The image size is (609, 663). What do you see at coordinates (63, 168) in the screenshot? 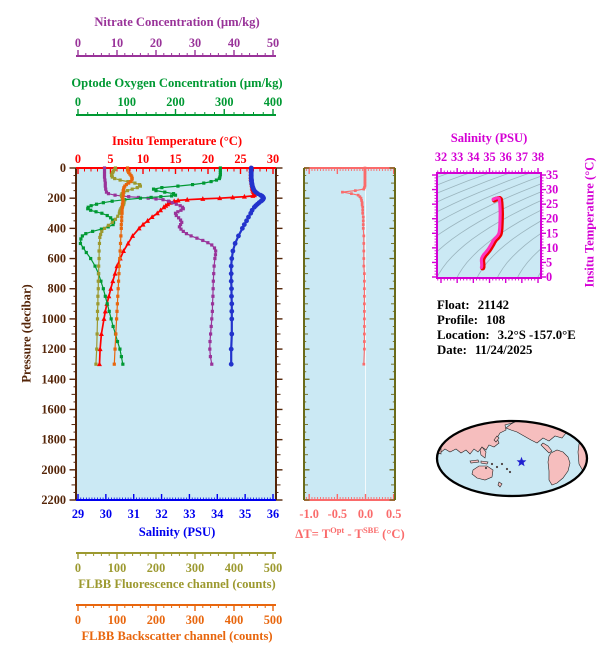
I see `pressure-tick-label: 0` at bounding box center [63, 168].